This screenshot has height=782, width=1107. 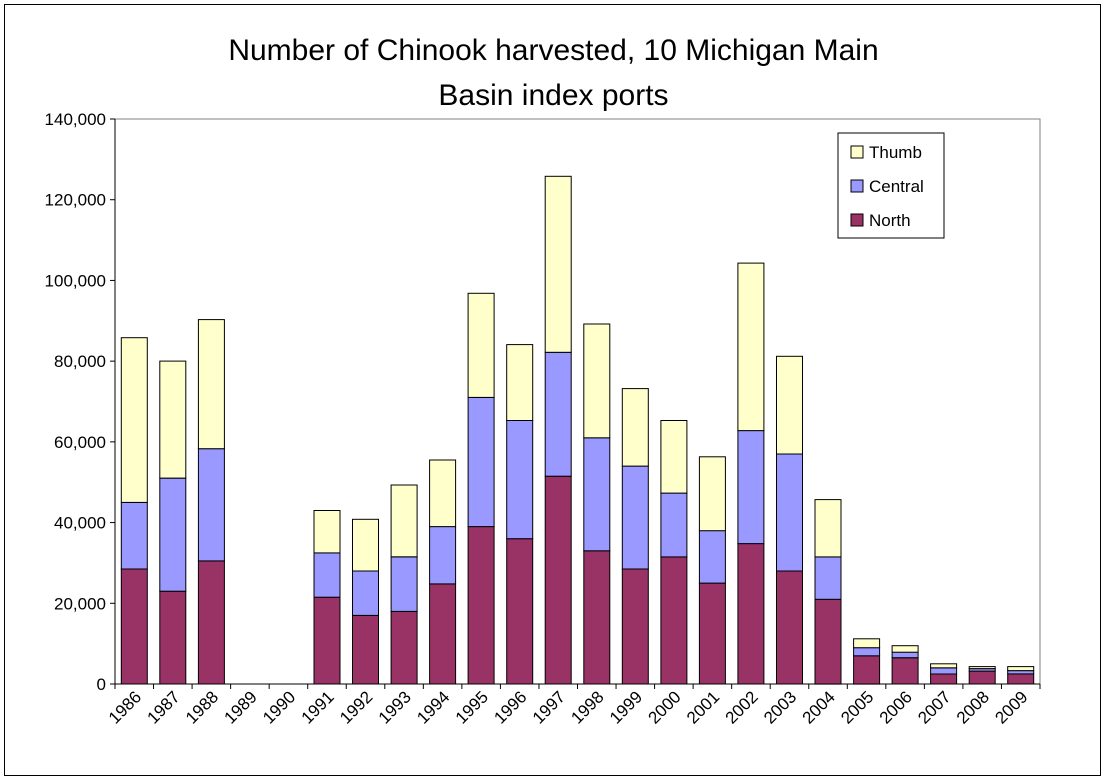 What do you see at coordinates (1021, 669) in the screenshot?
I see `bar-thumb-2009` at bounding box center [1021, 669].